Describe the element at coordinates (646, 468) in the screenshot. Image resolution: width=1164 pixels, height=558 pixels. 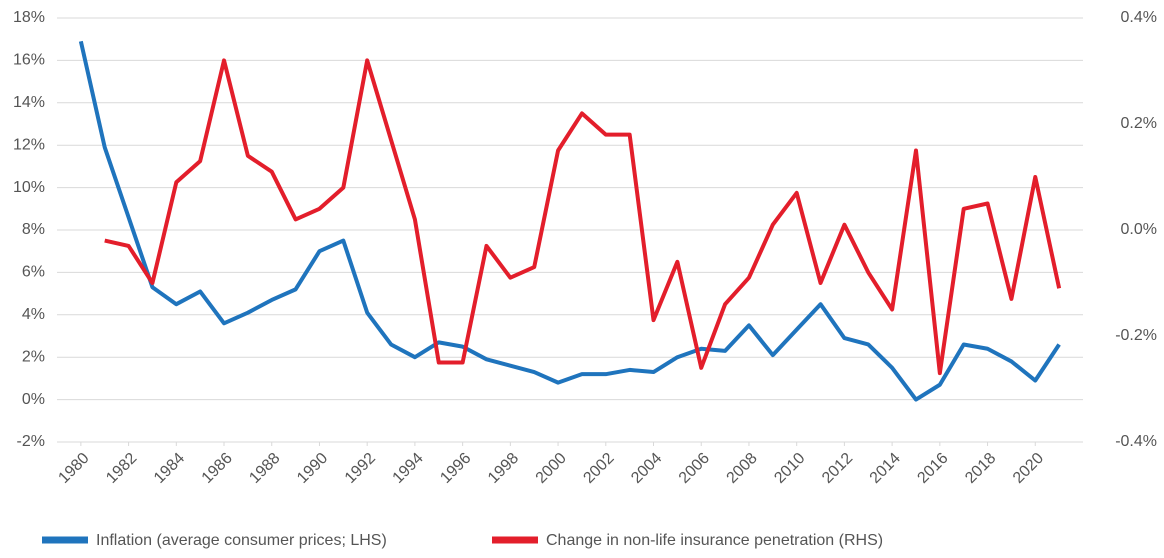
I see `x-tick-label: 2004` at that location.